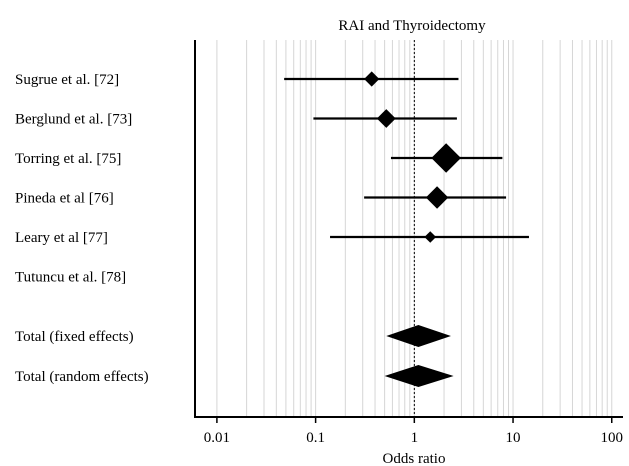 The image size is (629, 466). I want to click on x-tick-label: 10, so click(513, 438).